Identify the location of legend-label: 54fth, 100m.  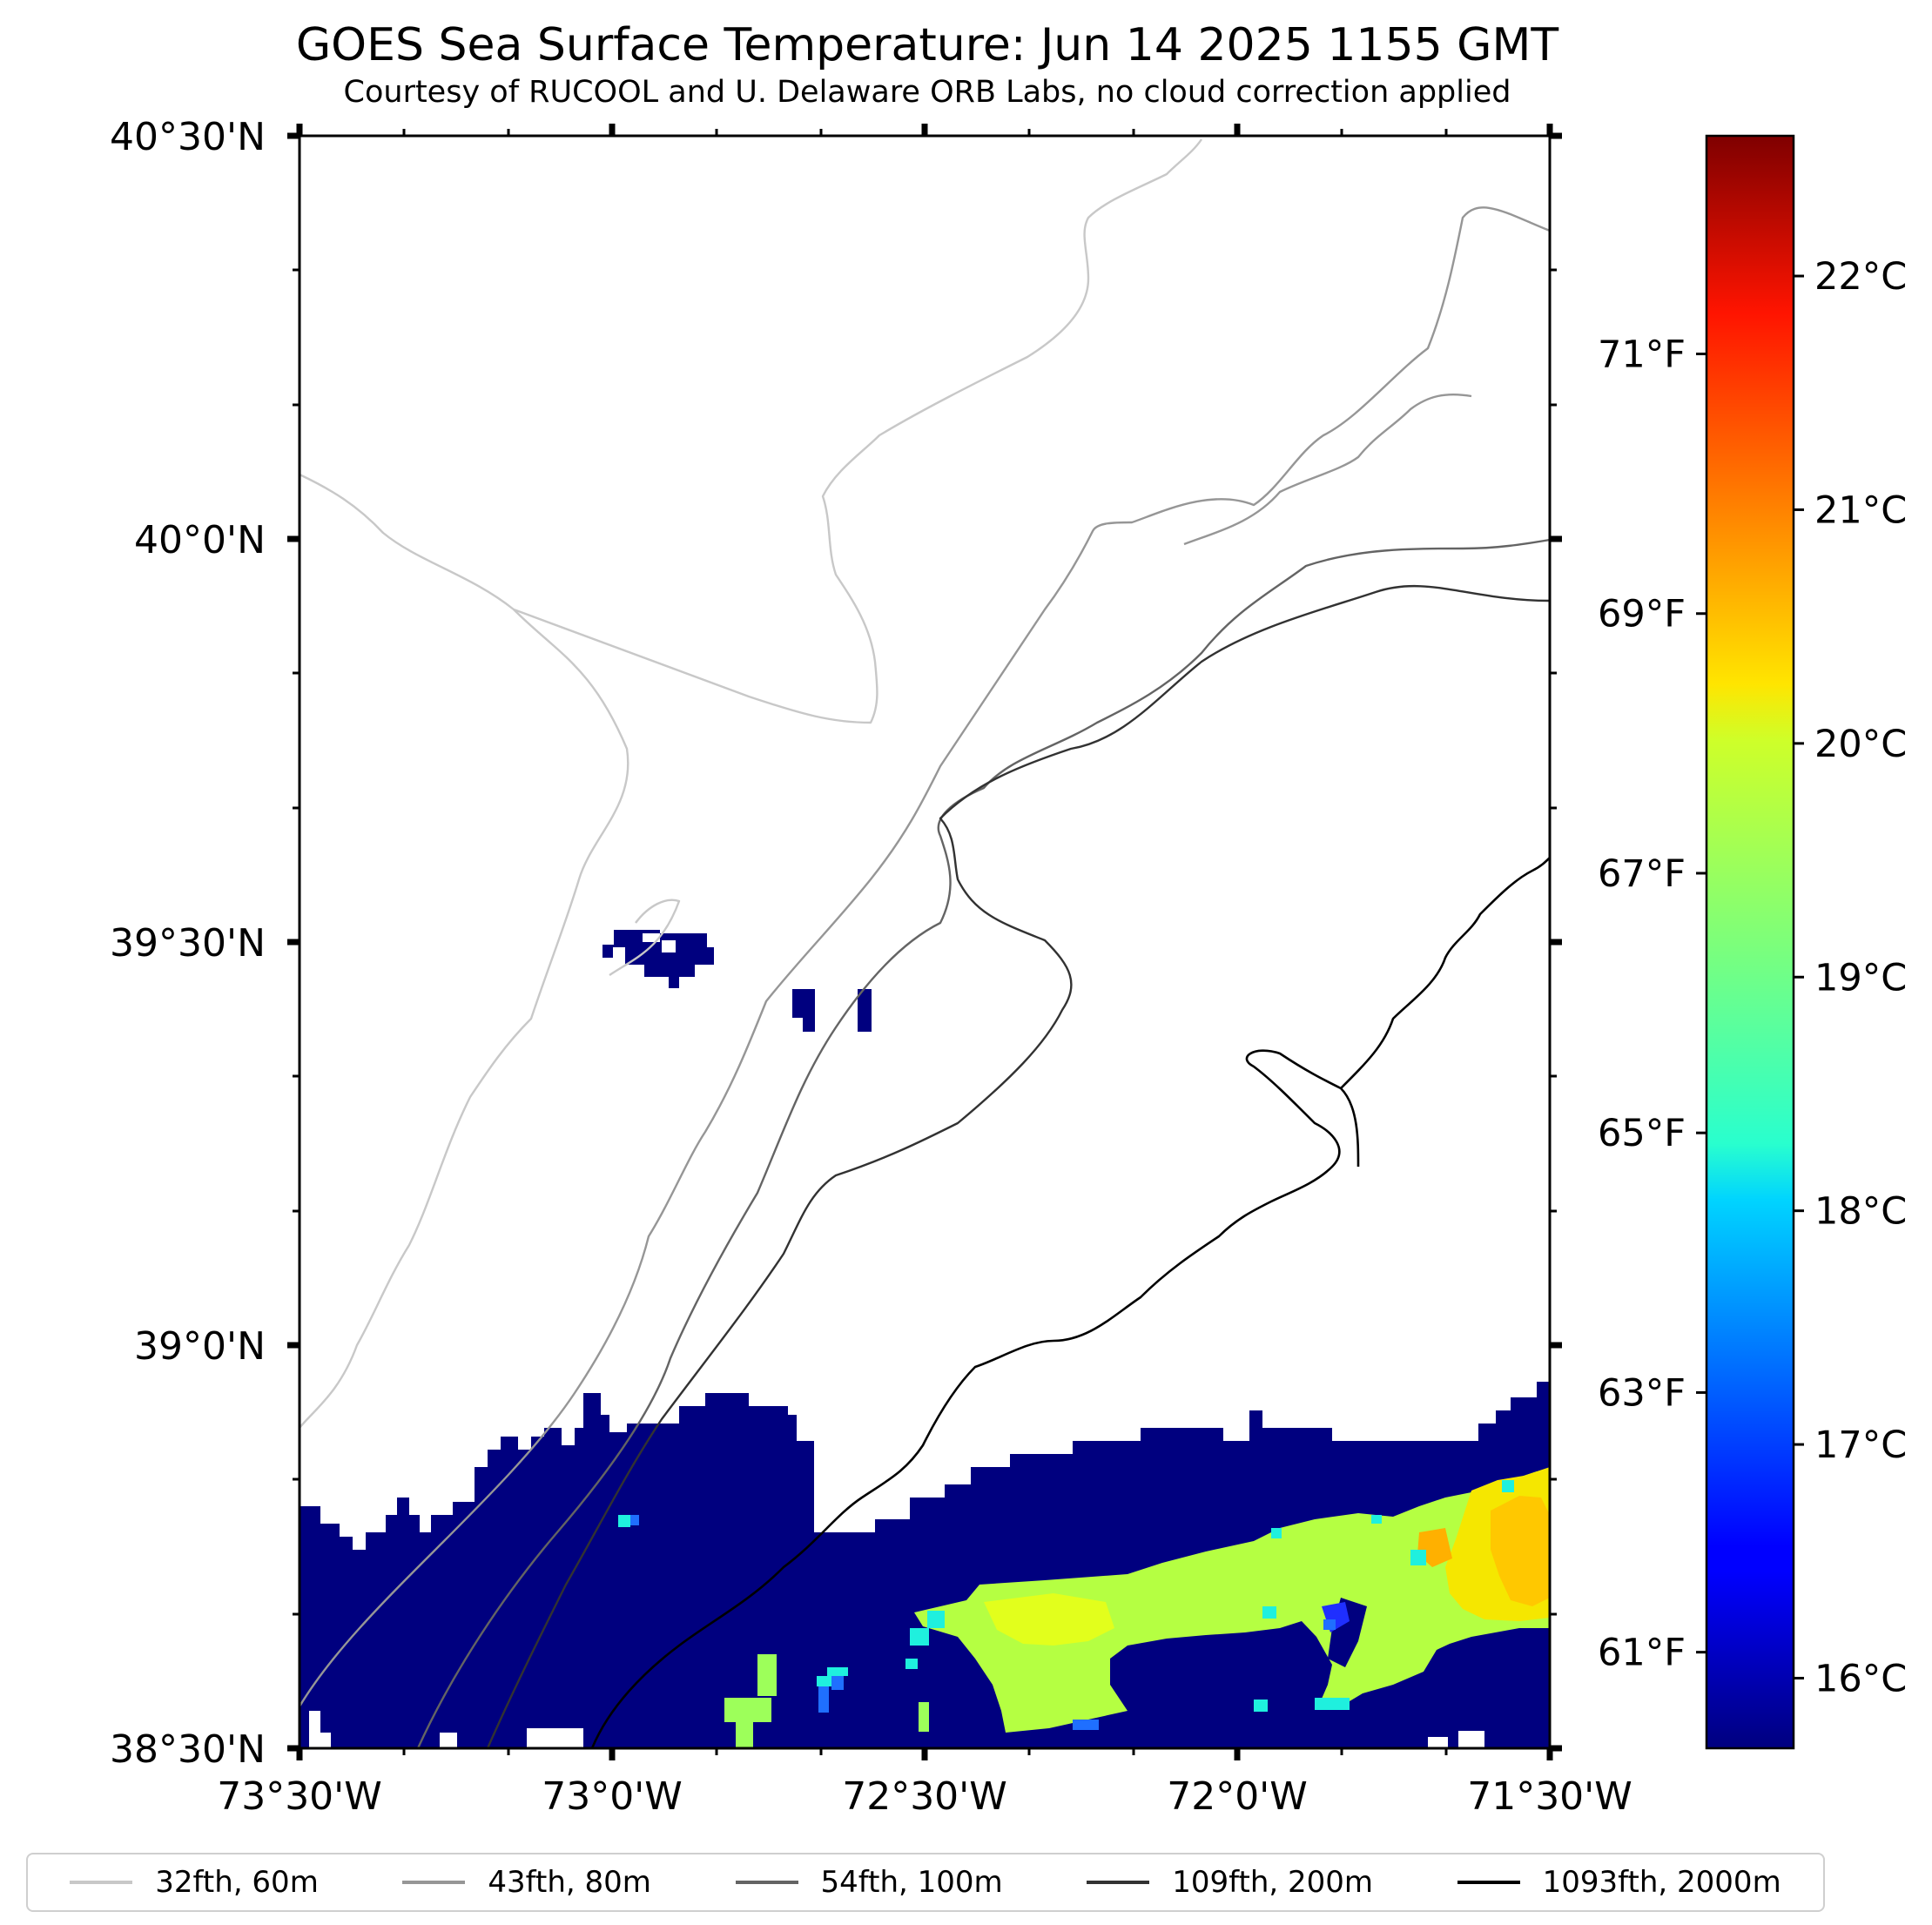
(911, 1882).